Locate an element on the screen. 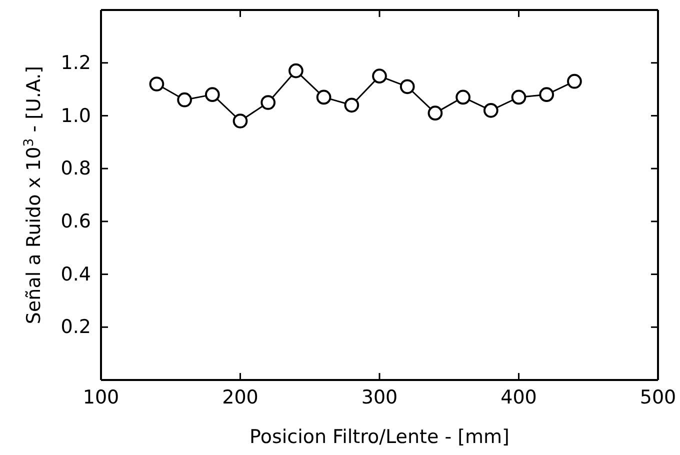  x-tick-label: 400 is located at coordinates (518, 397).